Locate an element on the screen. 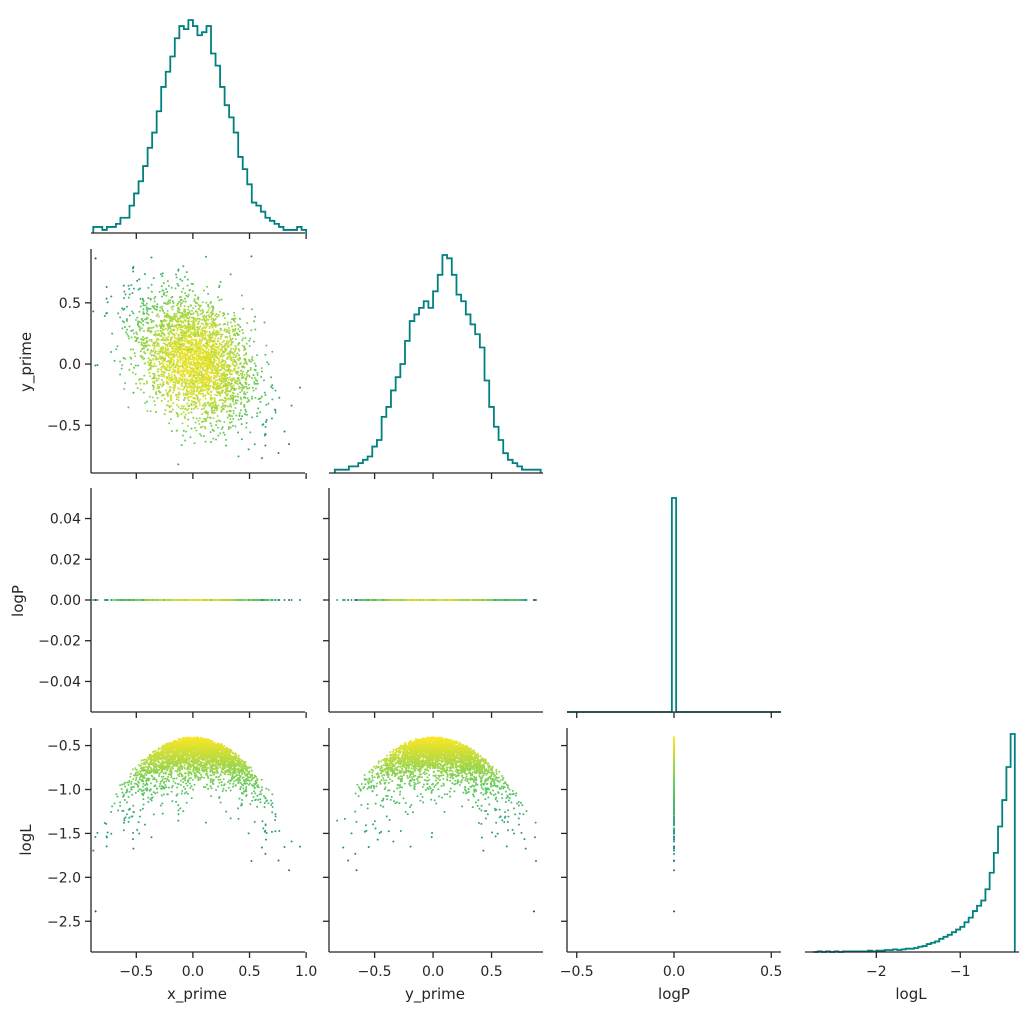  y-tick-label: 0.0 is located at coordinates (70, 365).